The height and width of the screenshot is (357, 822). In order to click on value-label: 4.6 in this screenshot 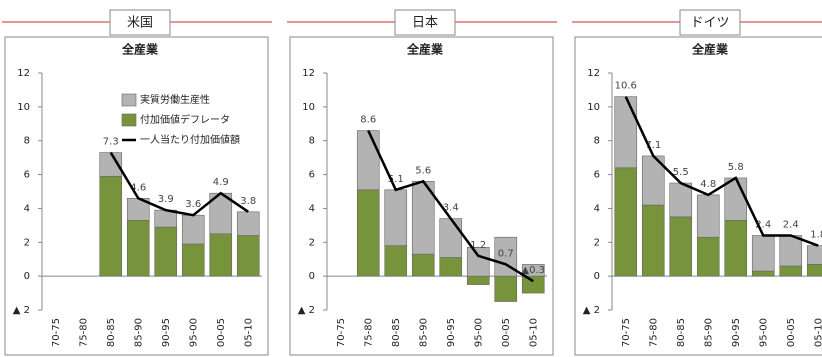, I will do `click(138, 187)`.